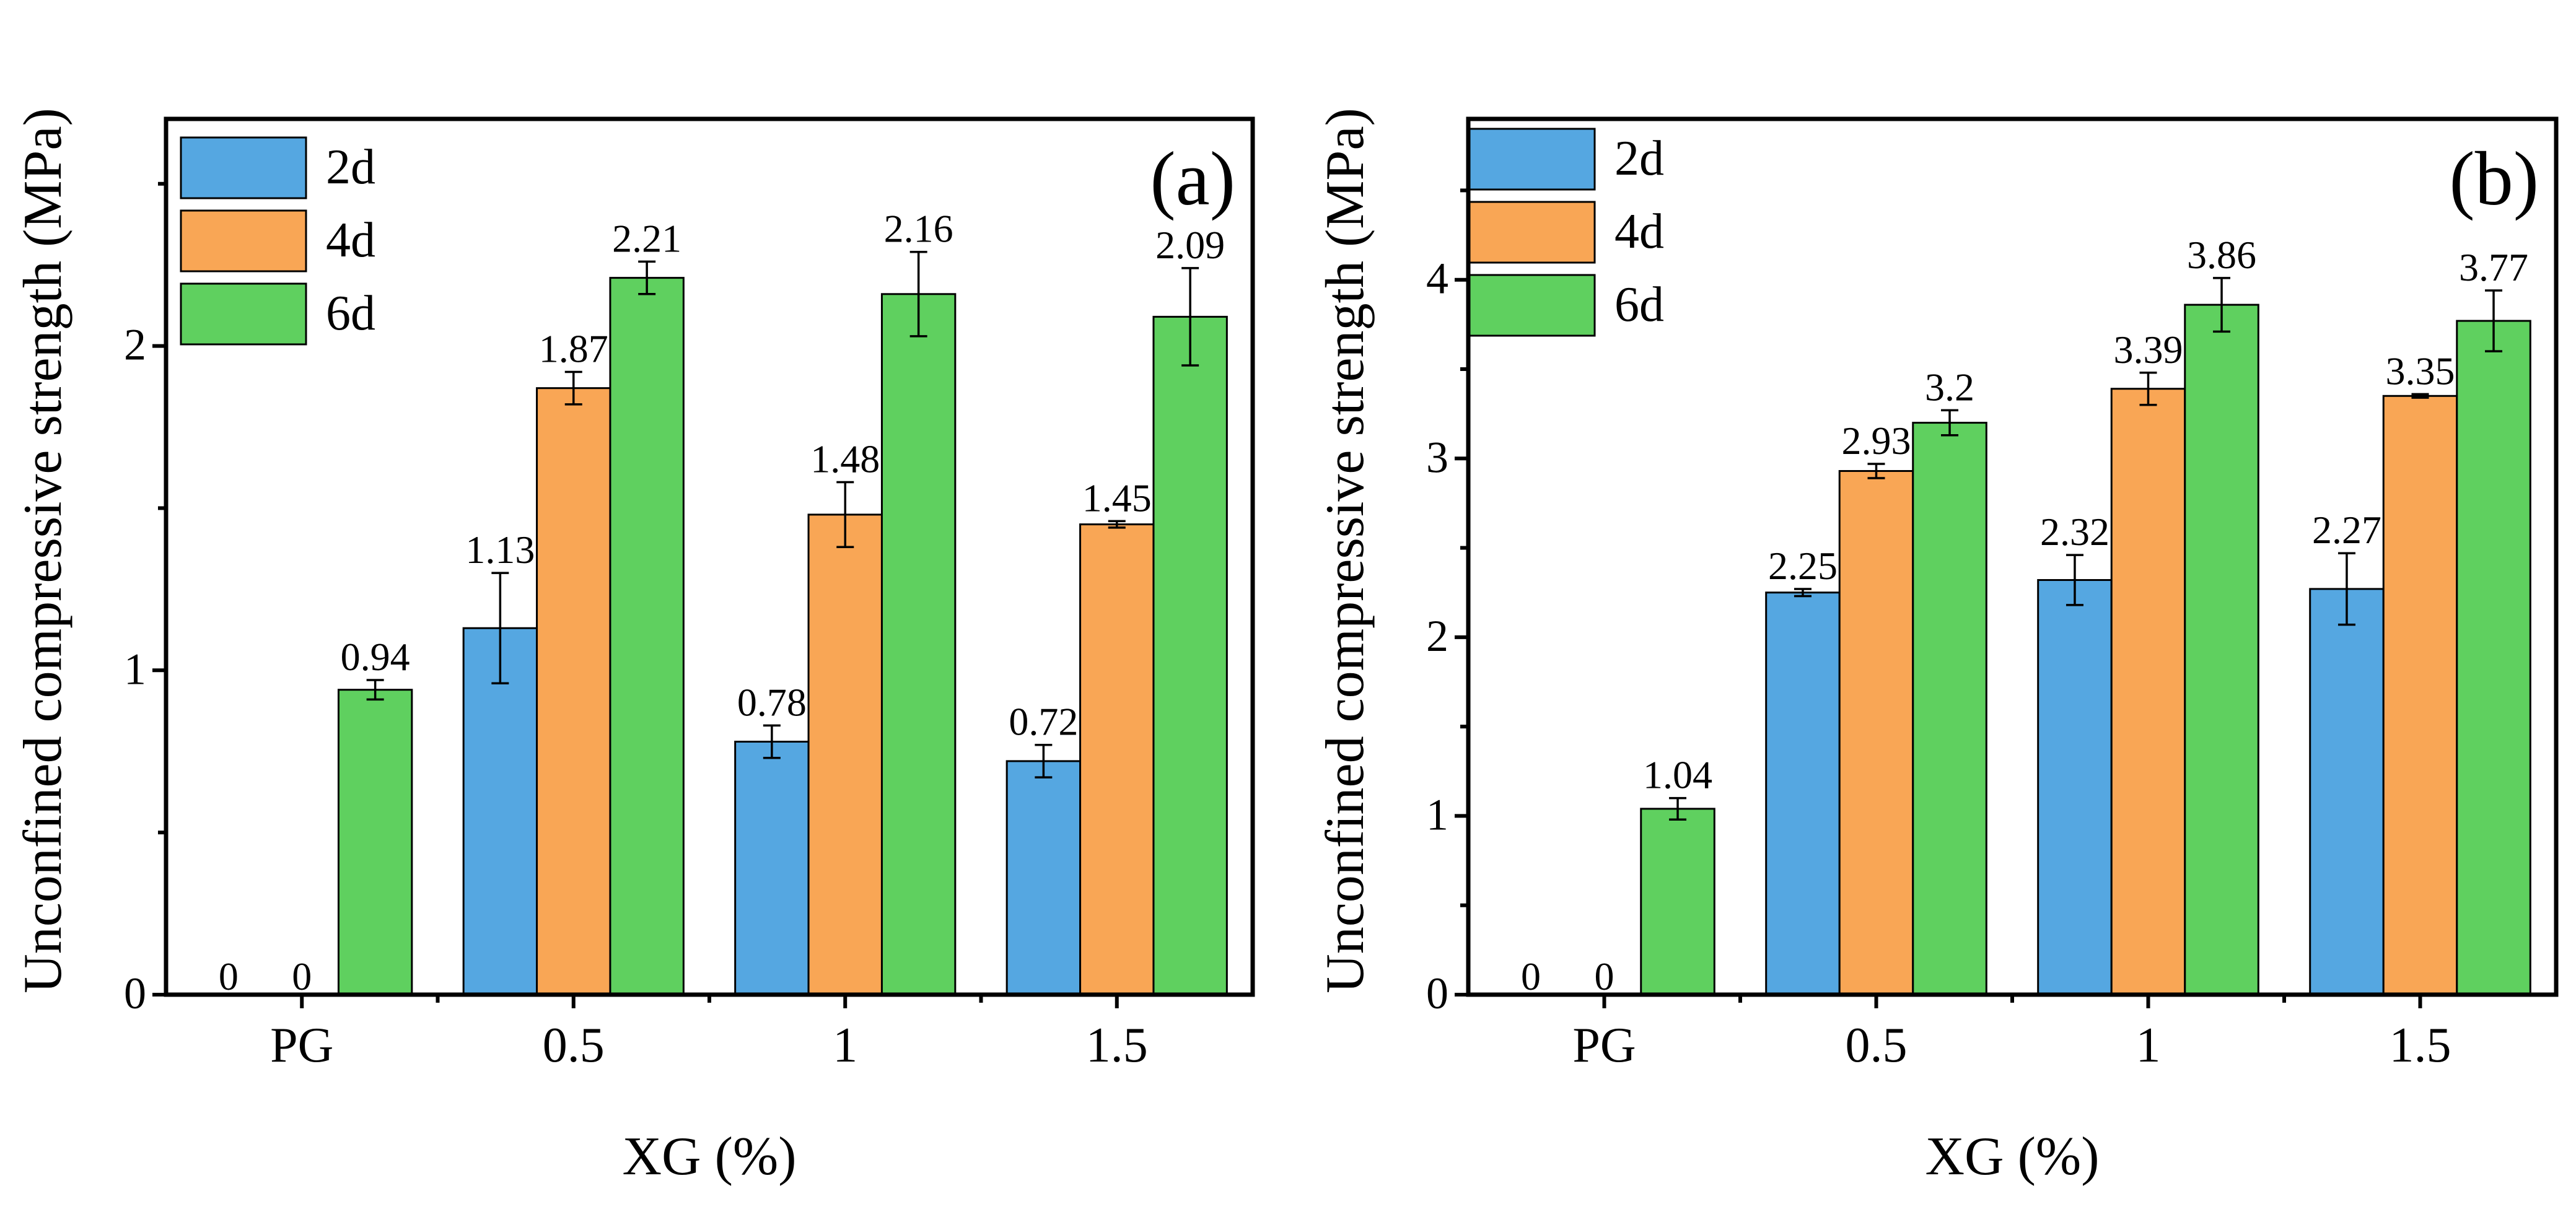 Image resolution: width=2576 pixels, height=1217 pixels. Describe the element at coordinates (2493, 267) in the screenshot. I see `data-label: 3.77` at that location.